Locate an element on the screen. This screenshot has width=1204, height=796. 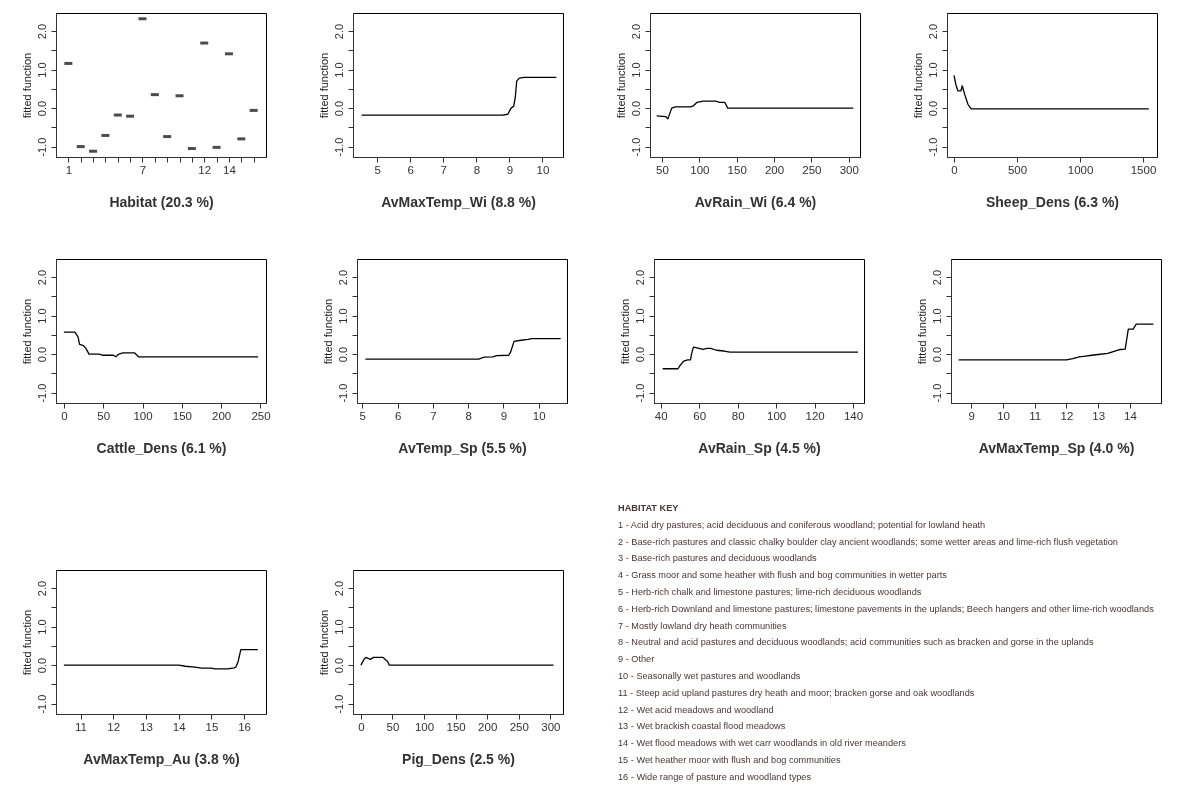
x-axis-title: Sheep_Dens (6.3 %) is located at coordinates (1052, 202).